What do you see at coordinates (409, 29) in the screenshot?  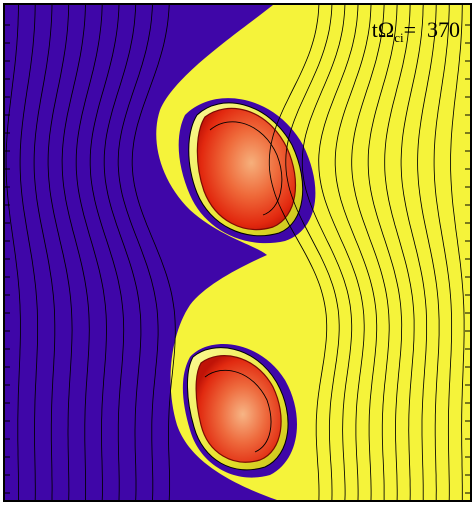 I see `equals-sign: =` at bounding box center [409, 29].